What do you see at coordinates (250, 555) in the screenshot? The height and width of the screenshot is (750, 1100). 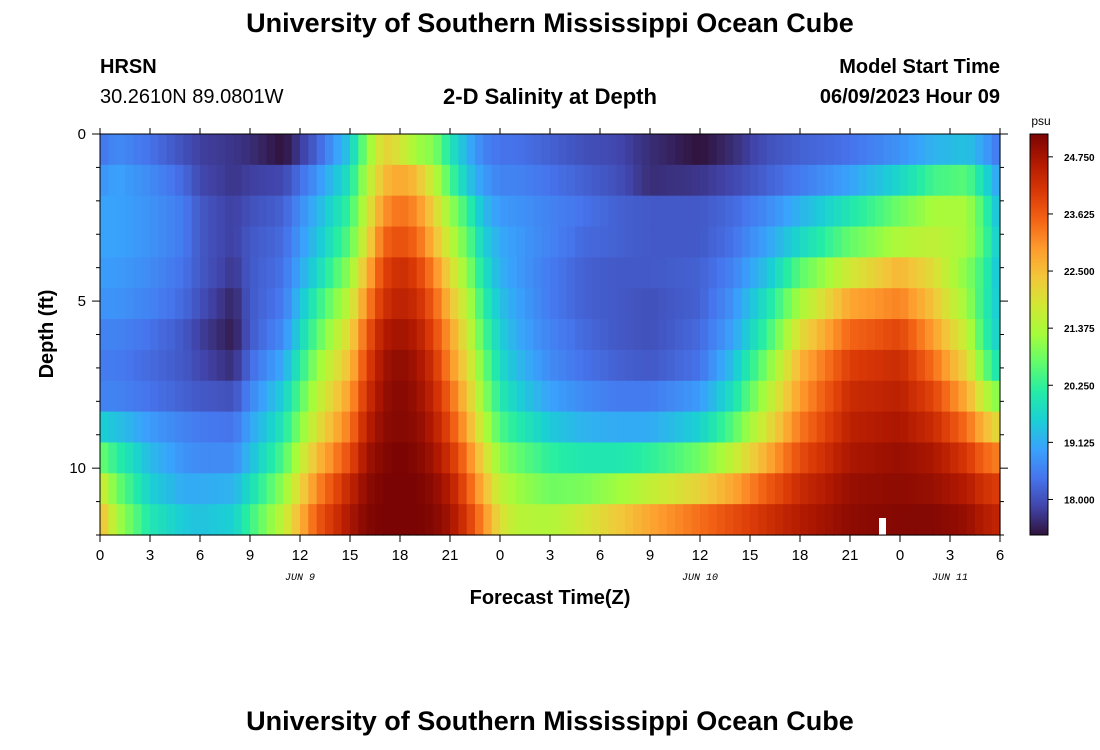 I see `x-tick-label: 9` at bounding box center [250, 555].